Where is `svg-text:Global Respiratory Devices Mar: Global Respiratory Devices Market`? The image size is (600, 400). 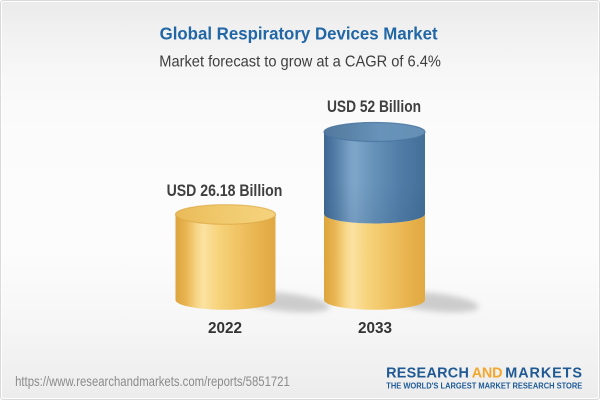 svg-text:Global Respiratory Devices Mar: Global Respiratory Devices Market is located at coordinates (299, 34).